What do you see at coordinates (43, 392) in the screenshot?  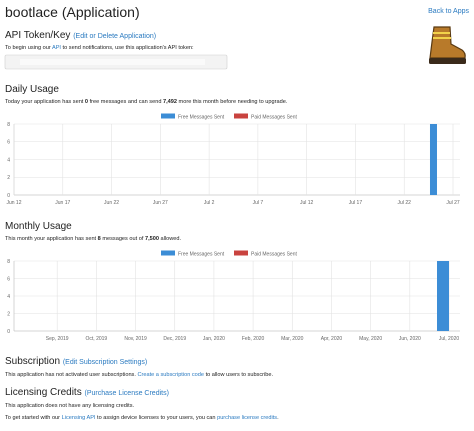 I see `heading-text: Licensing Credits` at bounding box center [43, 392].